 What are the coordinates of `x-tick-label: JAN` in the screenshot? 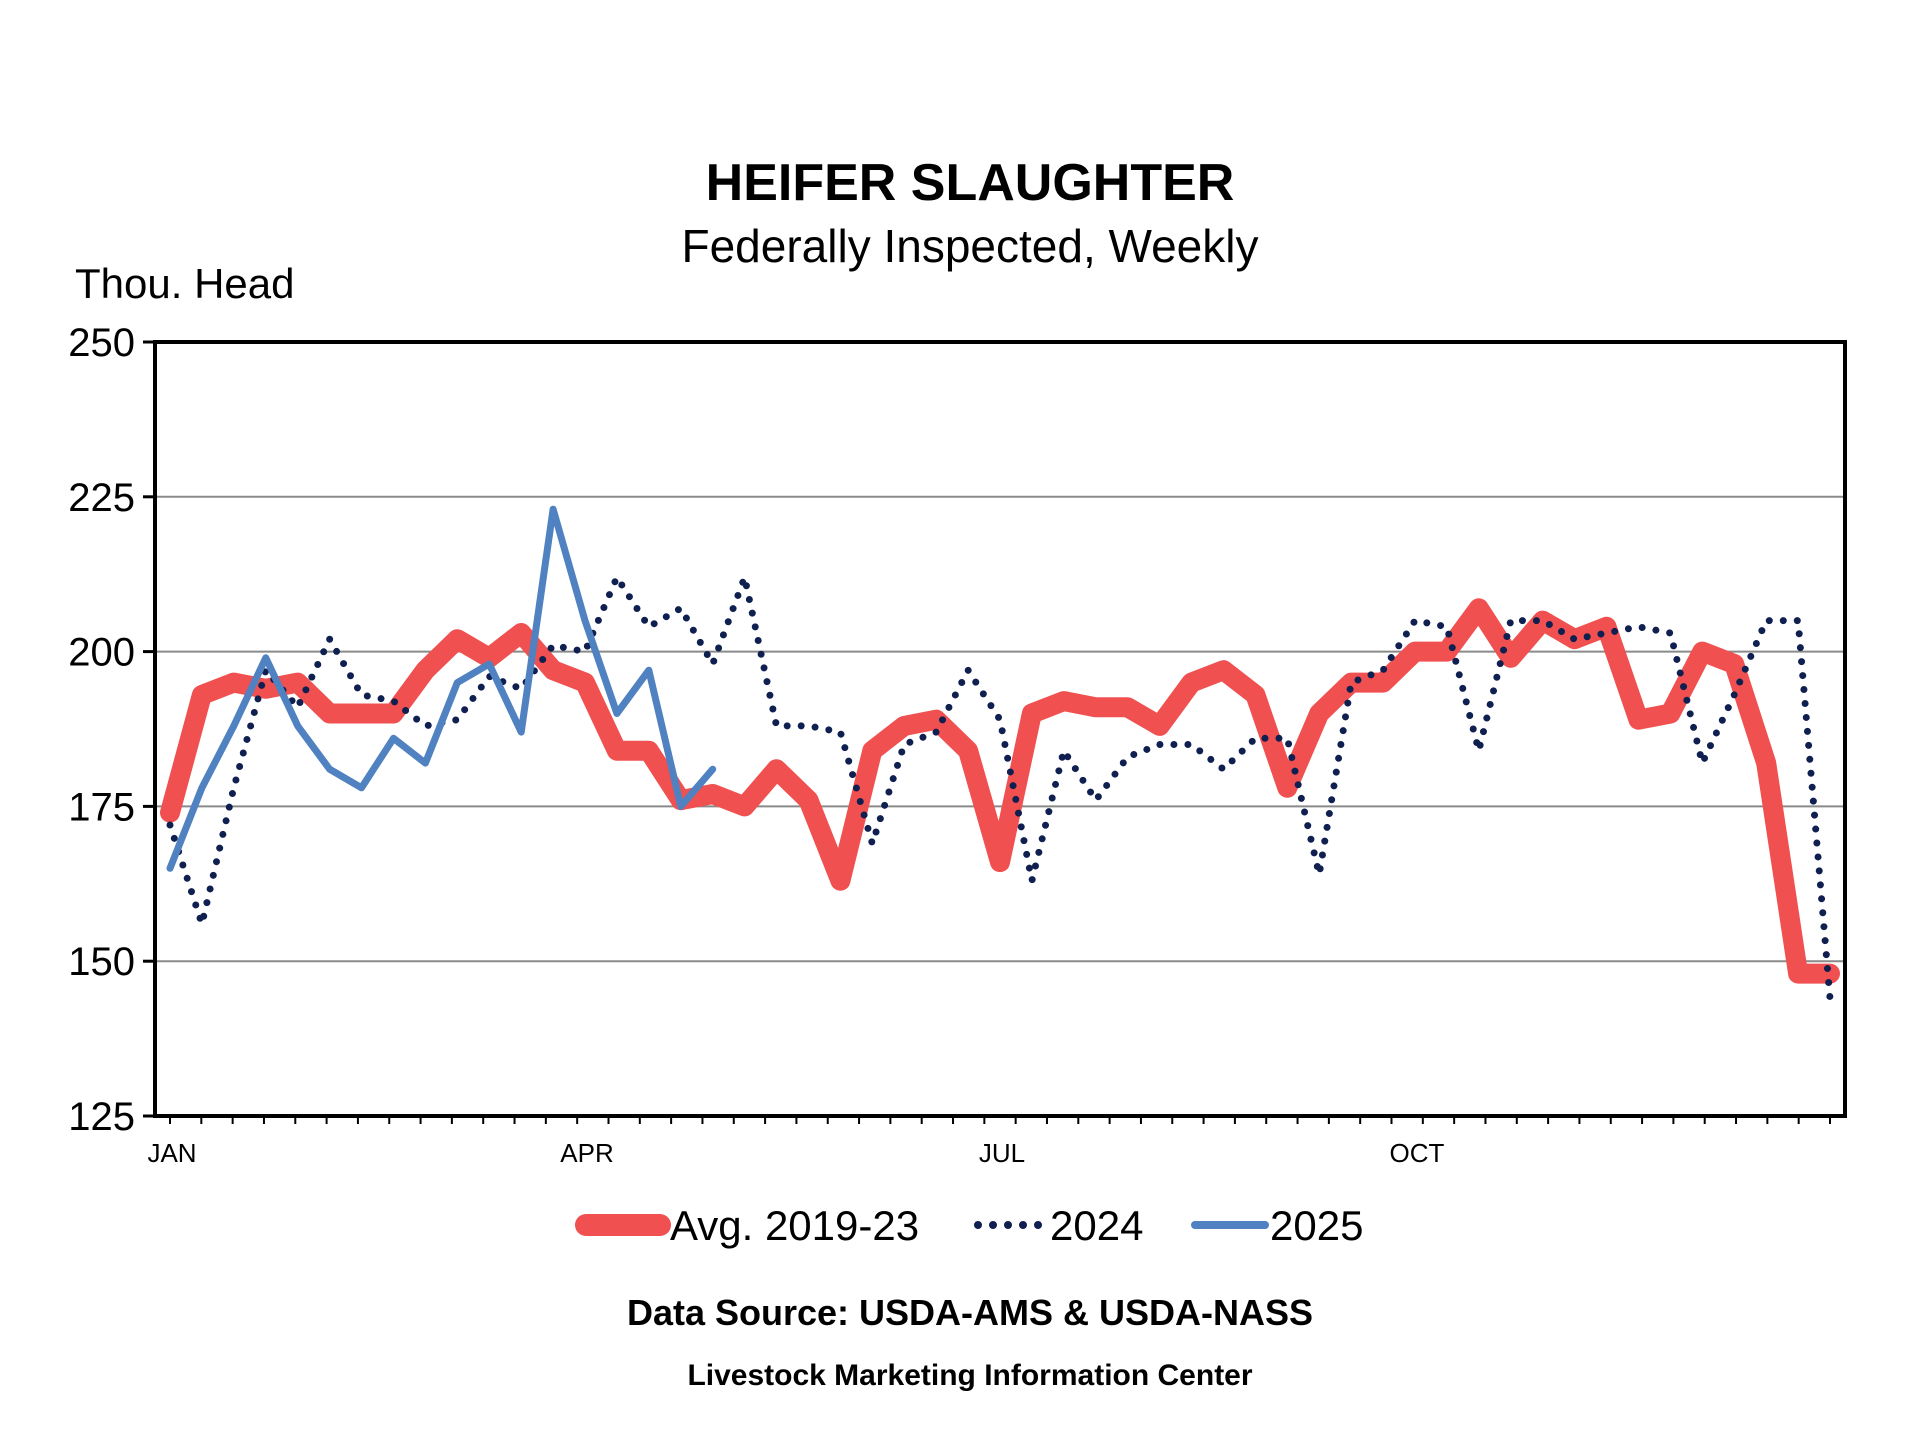 It's located at (171, 1153).